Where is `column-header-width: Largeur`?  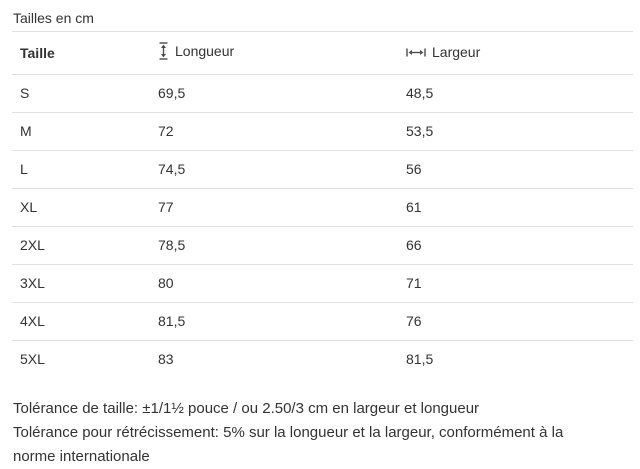 column-header-width: Largeur is located at coordinates (515, 53).